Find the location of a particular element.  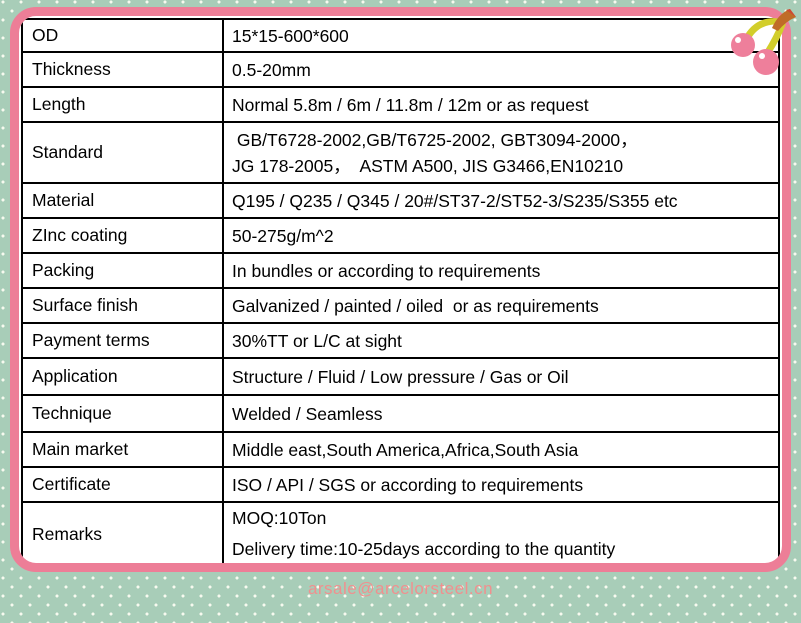

cherry-right-highlight is located at coordinates (762, 56).